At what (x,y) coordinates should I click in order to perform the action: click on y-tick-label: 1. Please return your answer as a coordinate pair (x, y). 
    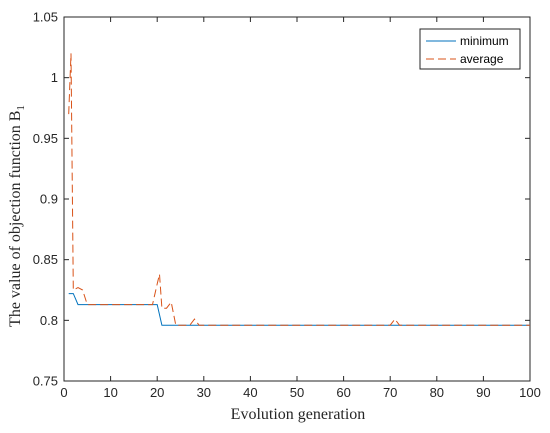
    Looking at the image, I should click on (54, 77).